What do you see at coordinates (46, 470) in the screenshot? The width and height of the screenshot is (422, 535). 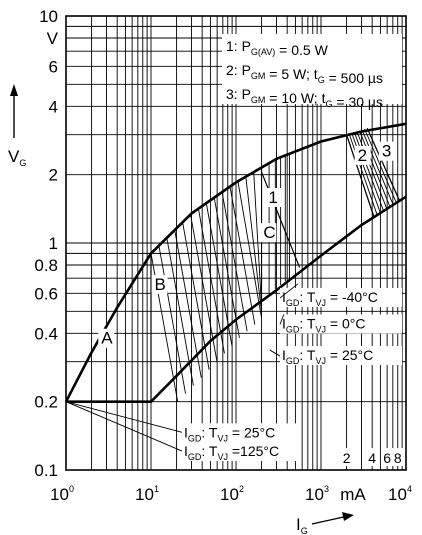 I see `y-tick-label: 0.1` at bounding box center [46, 470].